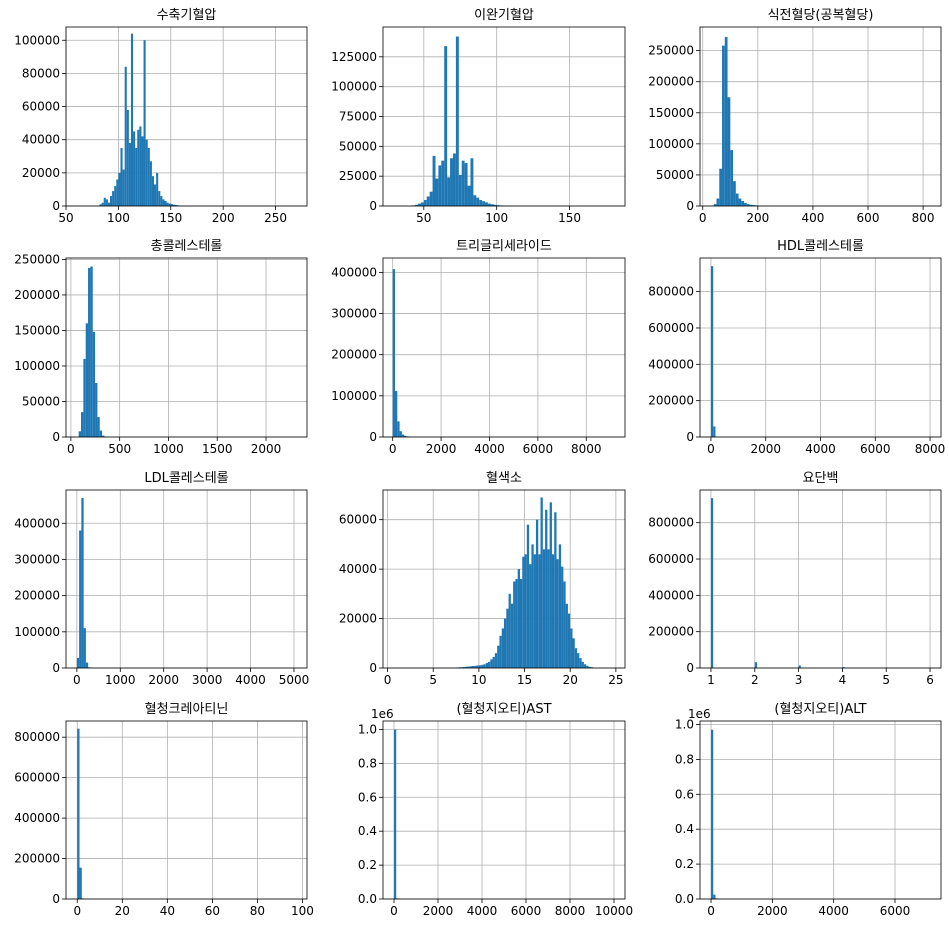  Describe the element at coordinates (187, 246) in the screenshot. I see `subplot-title: 총콜레스테롤` at that location.